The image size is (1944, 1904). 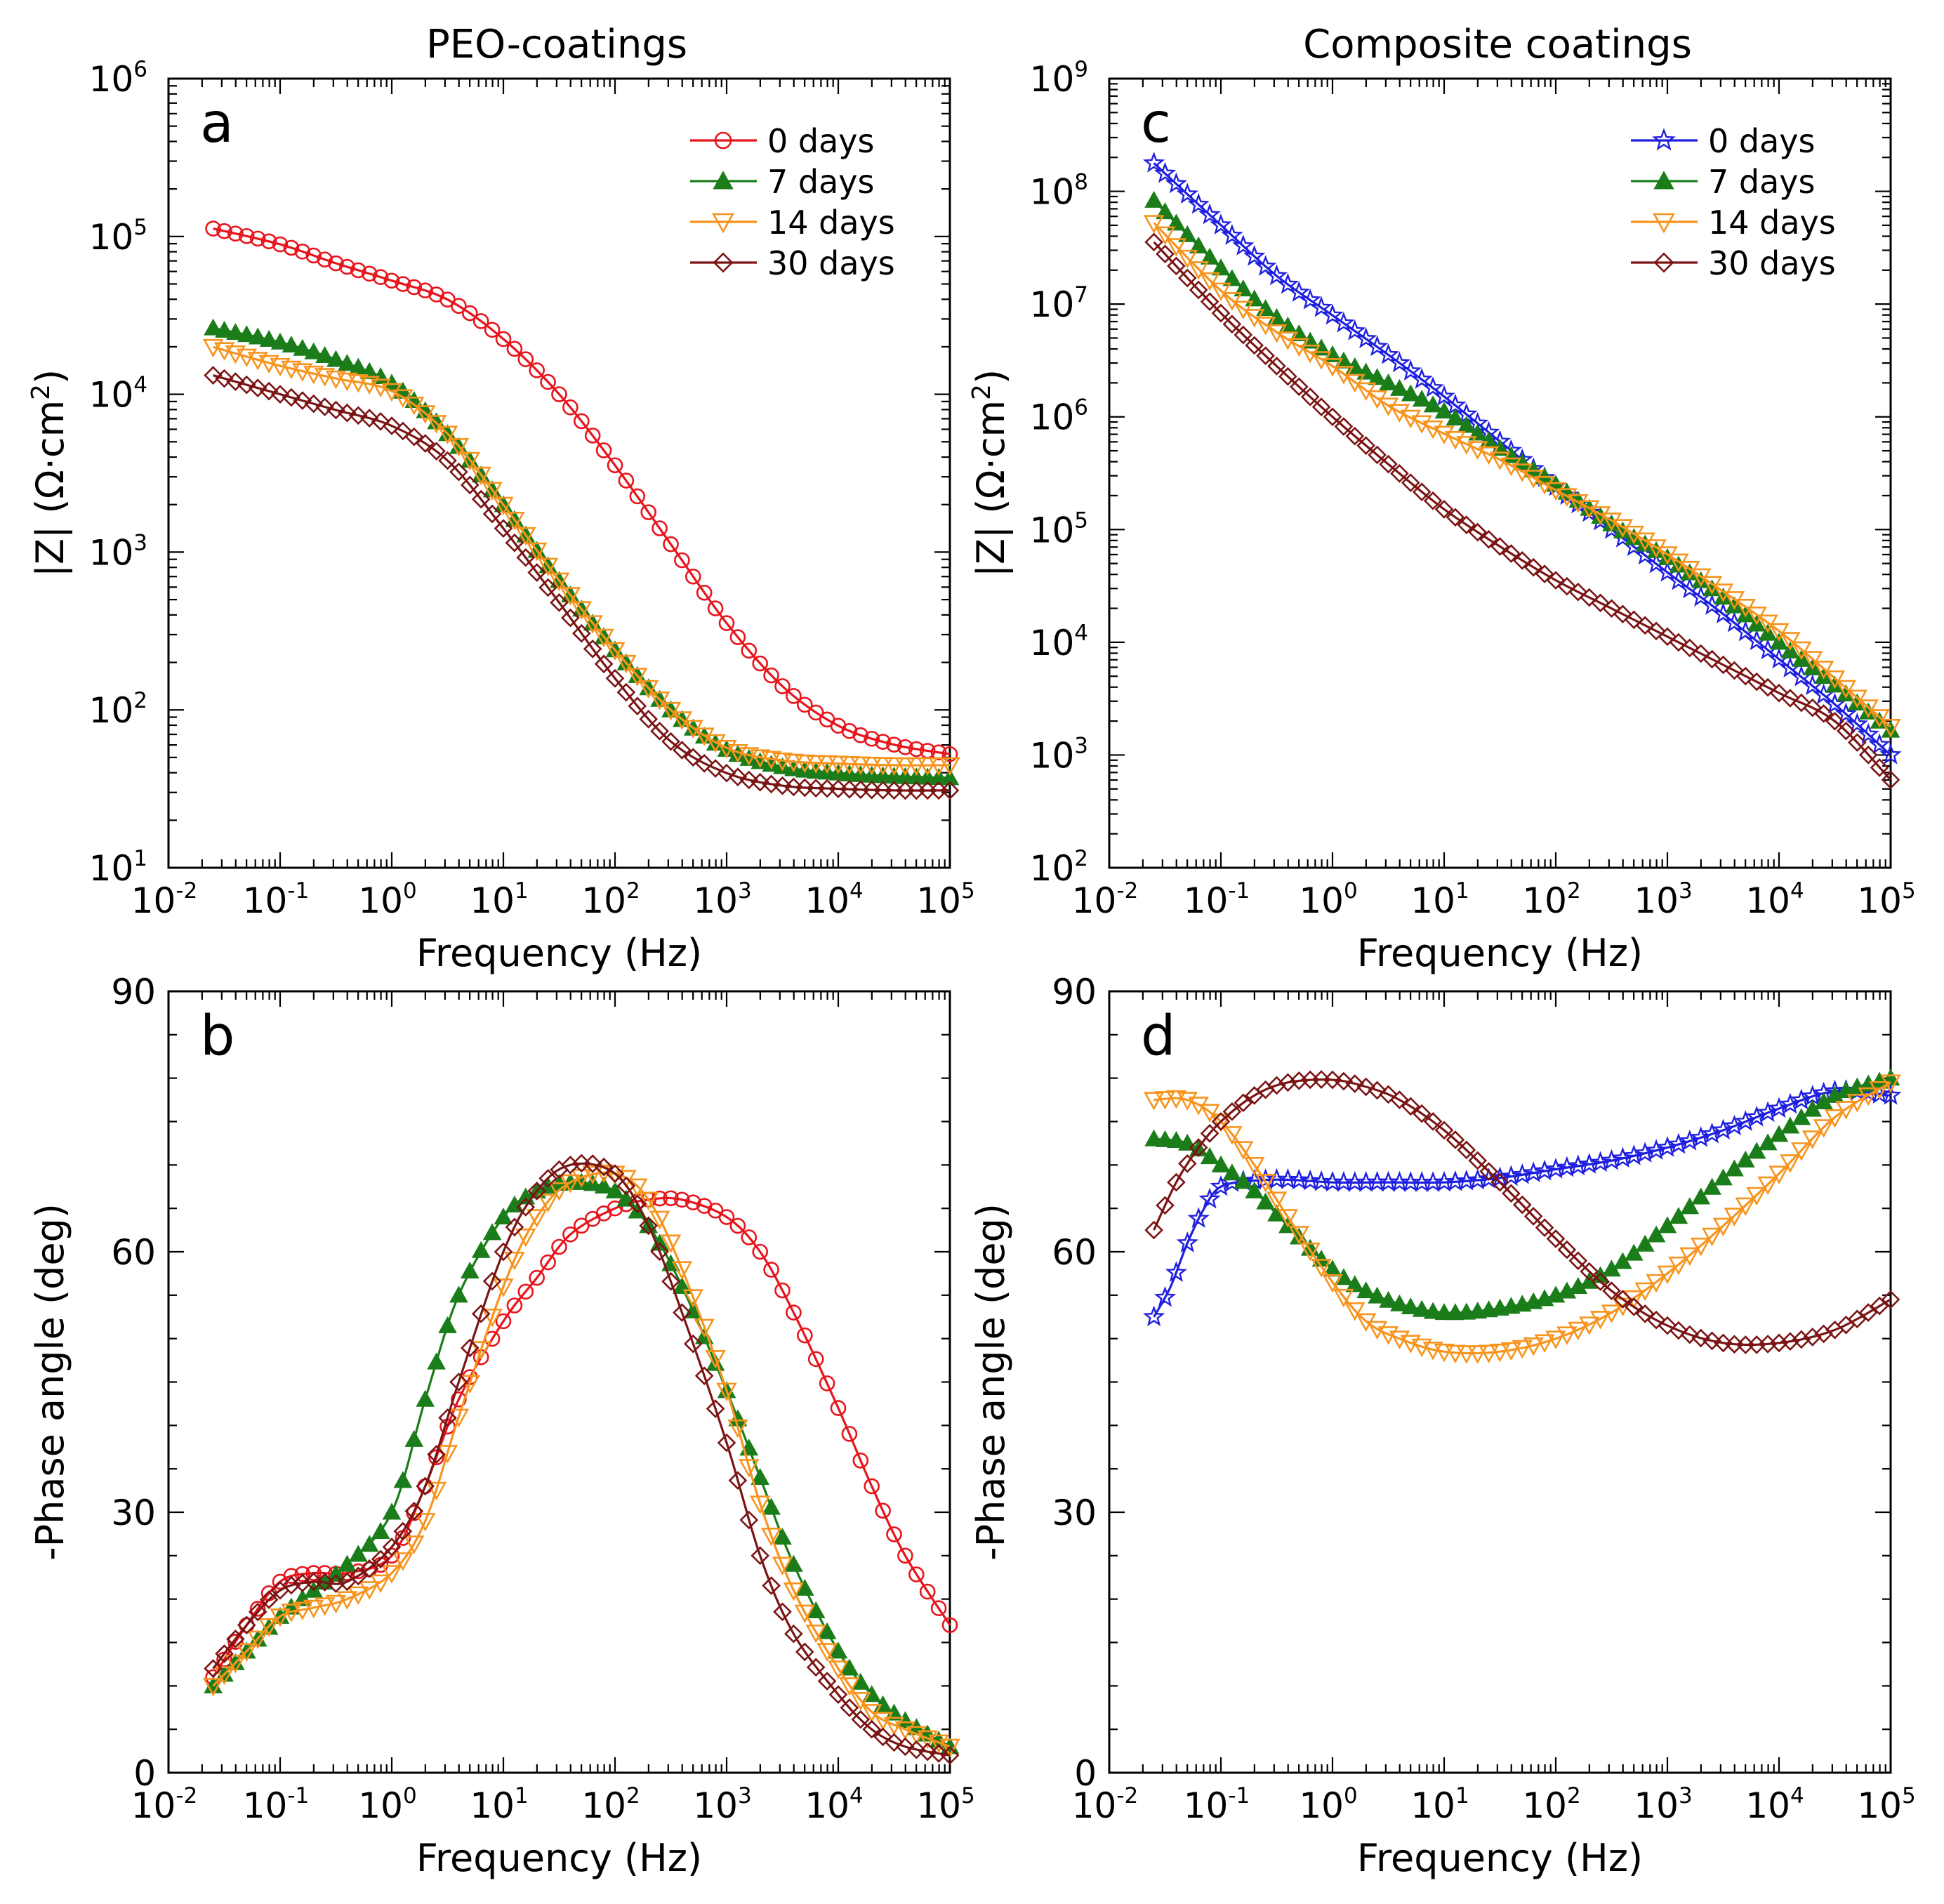 What do you see at coordinates (133, 1252) in the screenshot?
I see `y-tick-label: 60` at bounding box center [133, 1252].